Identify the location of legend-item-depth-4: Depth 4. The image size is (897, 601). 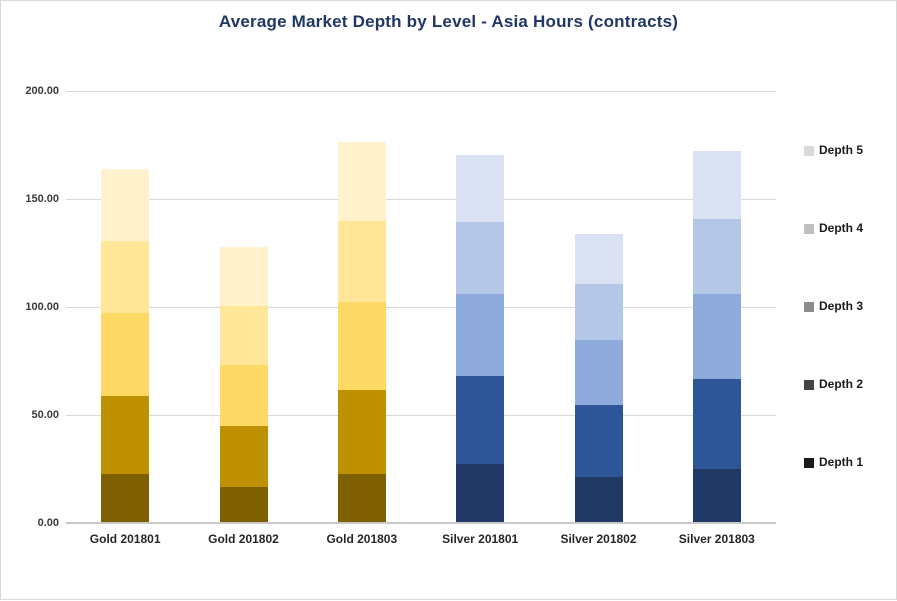
(849, 229).